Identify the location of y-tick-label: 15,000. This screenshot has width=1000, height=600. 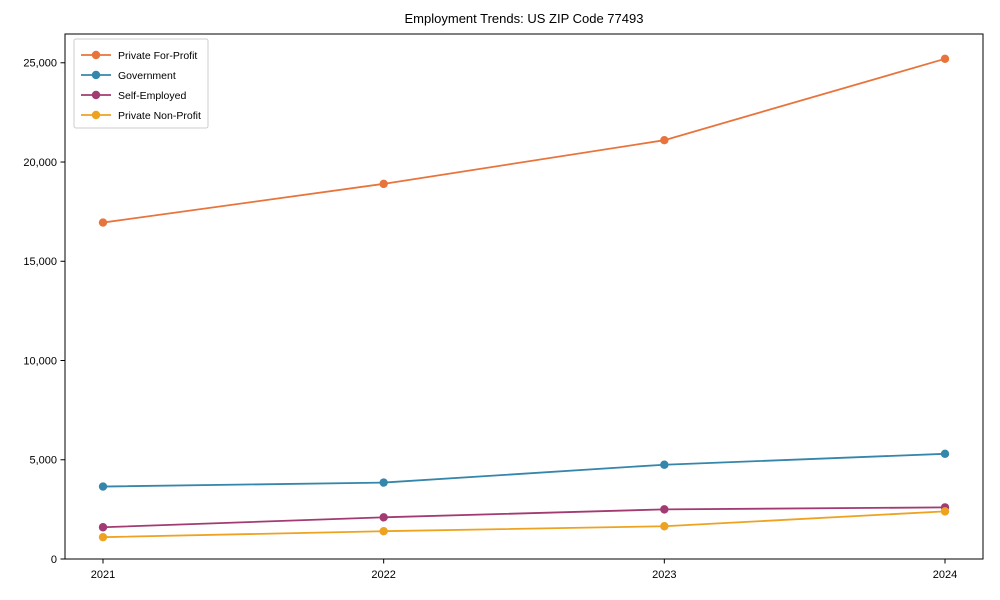
(40, 262).